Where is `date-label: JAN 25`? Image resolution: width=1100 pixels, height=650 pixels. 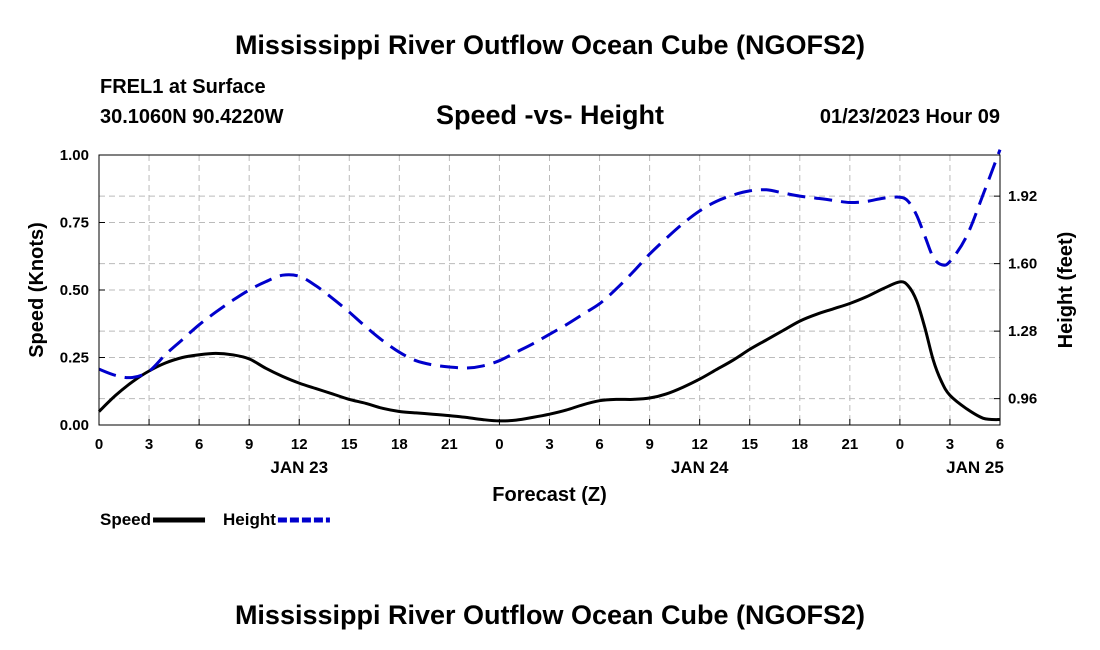 date-label: JAN 25 is located at coordinates (975, 467).